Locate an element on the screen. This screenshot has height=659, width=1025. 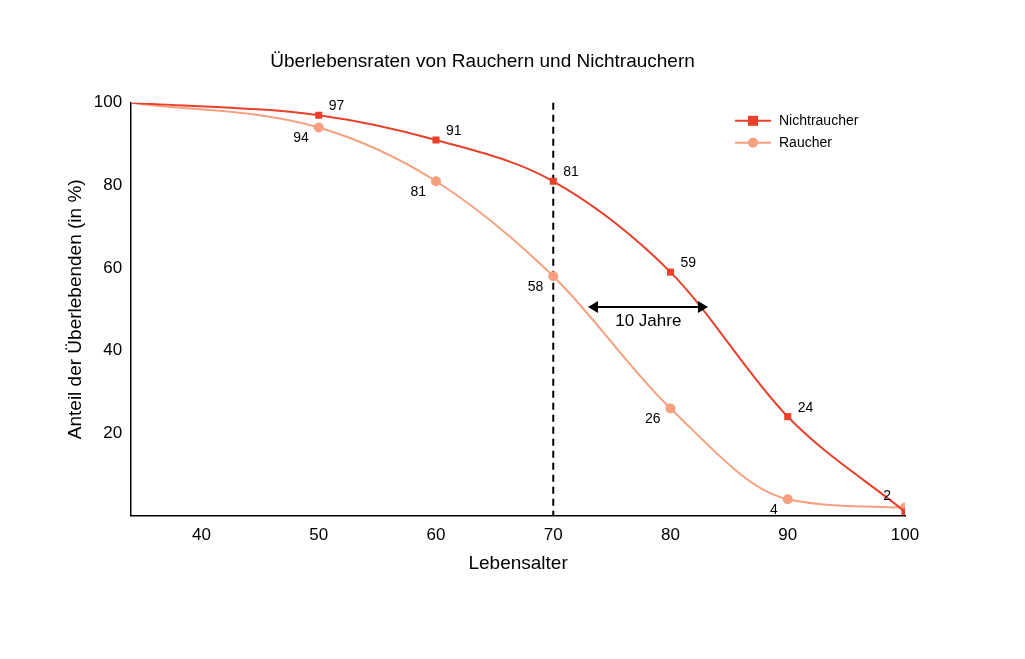
x-tick-label: 70 is located at coordinates (553, 534).